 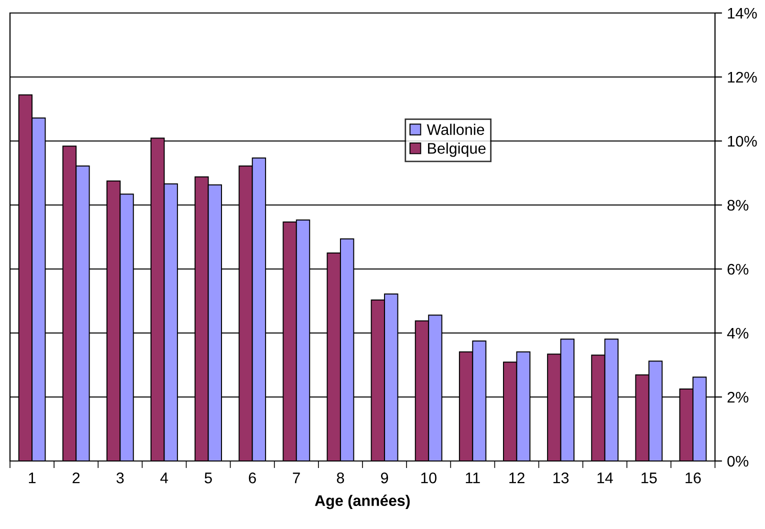 What do you see at coordinates (516, 478) in the screenshot?
I see `x-tick-label: 12` at bounding box center [516, 478].